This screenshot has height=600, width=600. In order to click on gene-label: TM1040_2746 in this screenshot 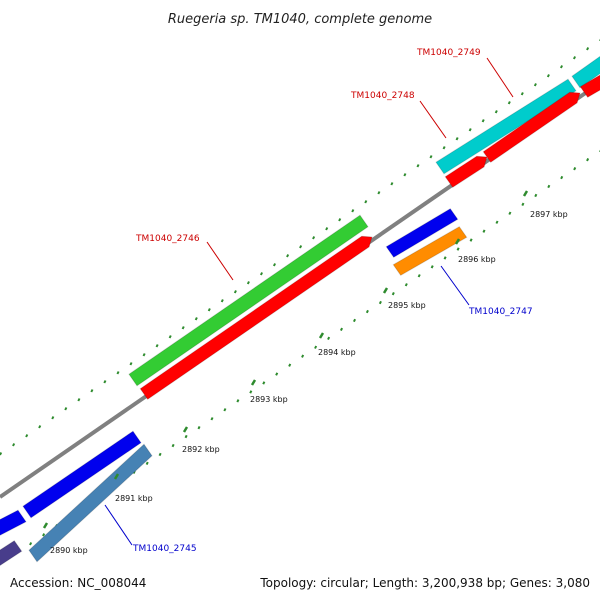, I will do `click(167, 239)`.